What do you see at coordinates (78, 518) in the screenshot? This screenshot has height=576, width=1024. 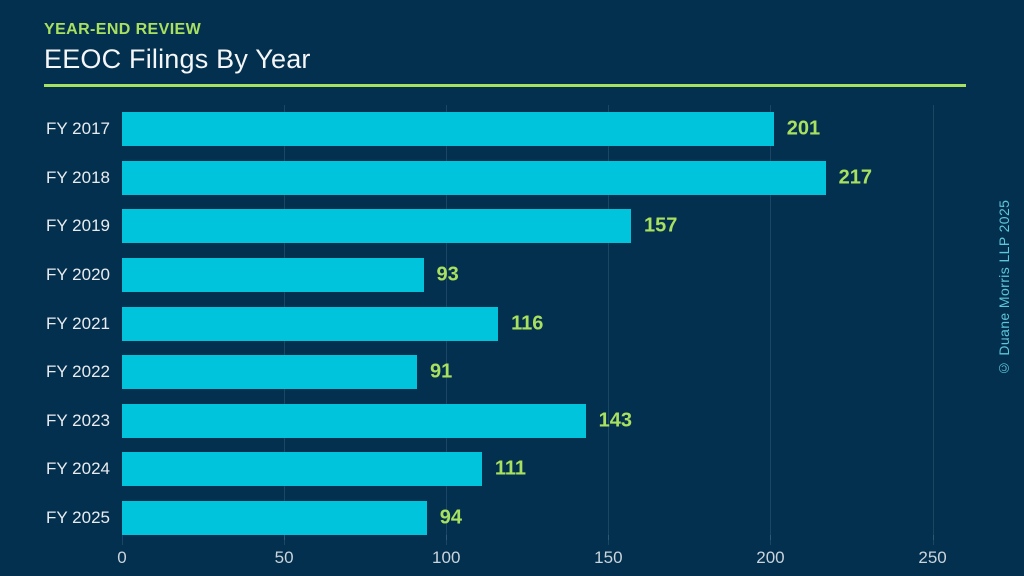 I see `category-label: FY 2025` at bounding box center [78, 518].